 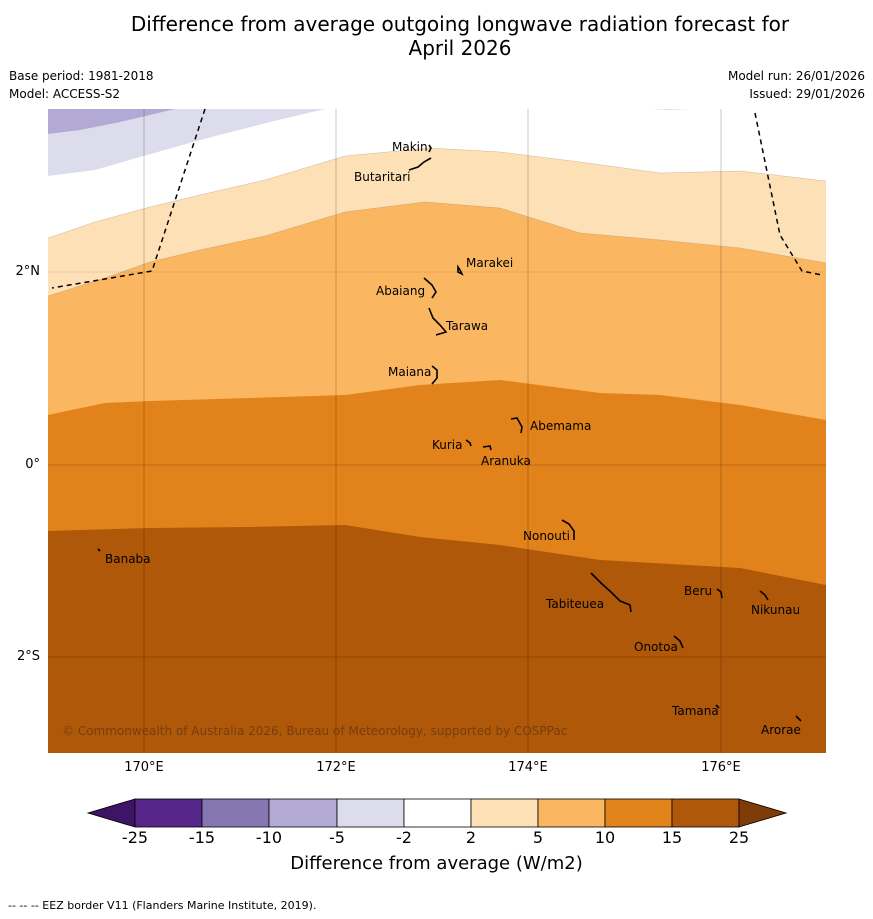 What do you see at coordinates (111, 121) in the screenshot?
I see `band-neg5-neg10` at bounding box center [111, 121].